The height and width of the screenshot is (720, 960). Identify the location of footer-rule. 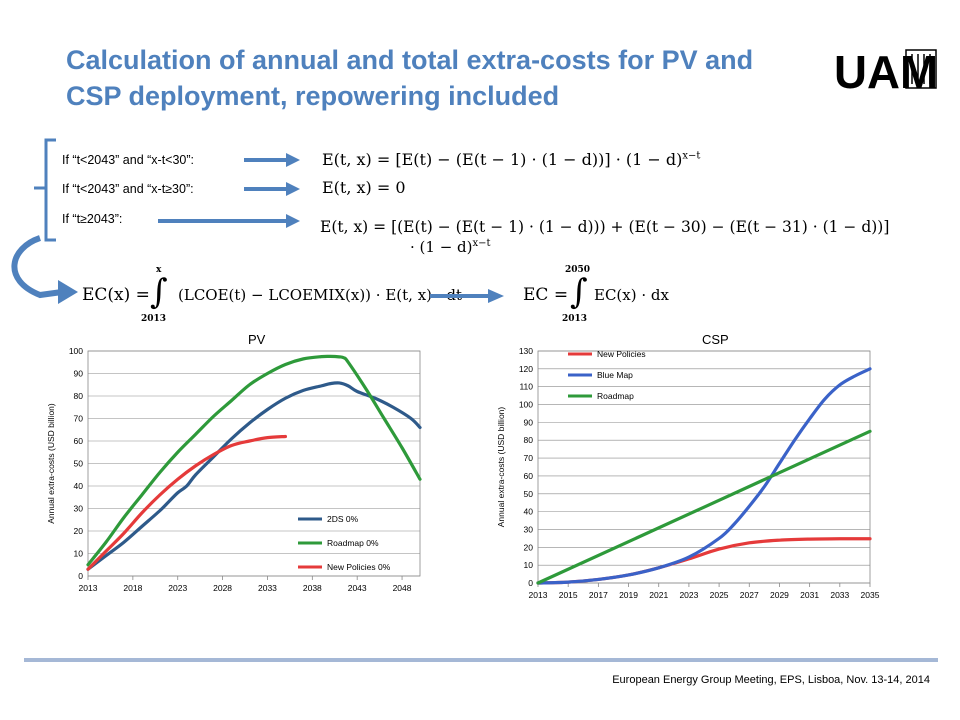
(481, 660).